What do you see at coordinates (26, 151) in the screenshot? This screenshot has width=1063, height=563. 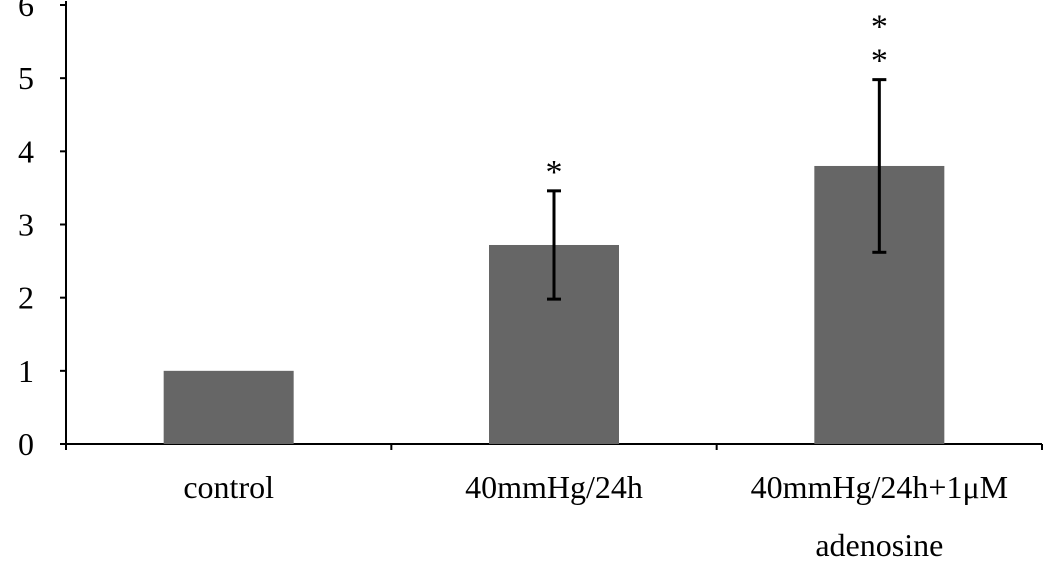 I see `y-tick-label: 4` at bounding box center [26, 151].